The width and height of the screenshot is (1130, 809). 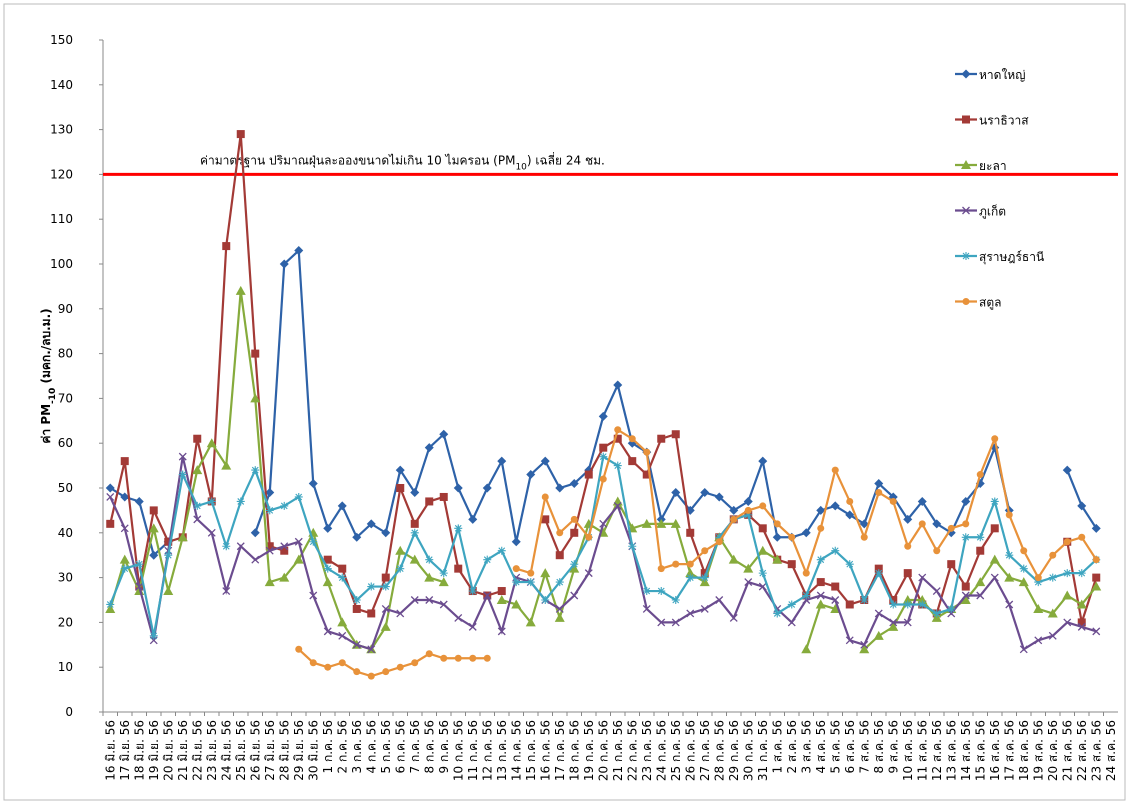 I want to click on x-tick-label: 24 มิ.ย. 56, so click(x=226, y=750).